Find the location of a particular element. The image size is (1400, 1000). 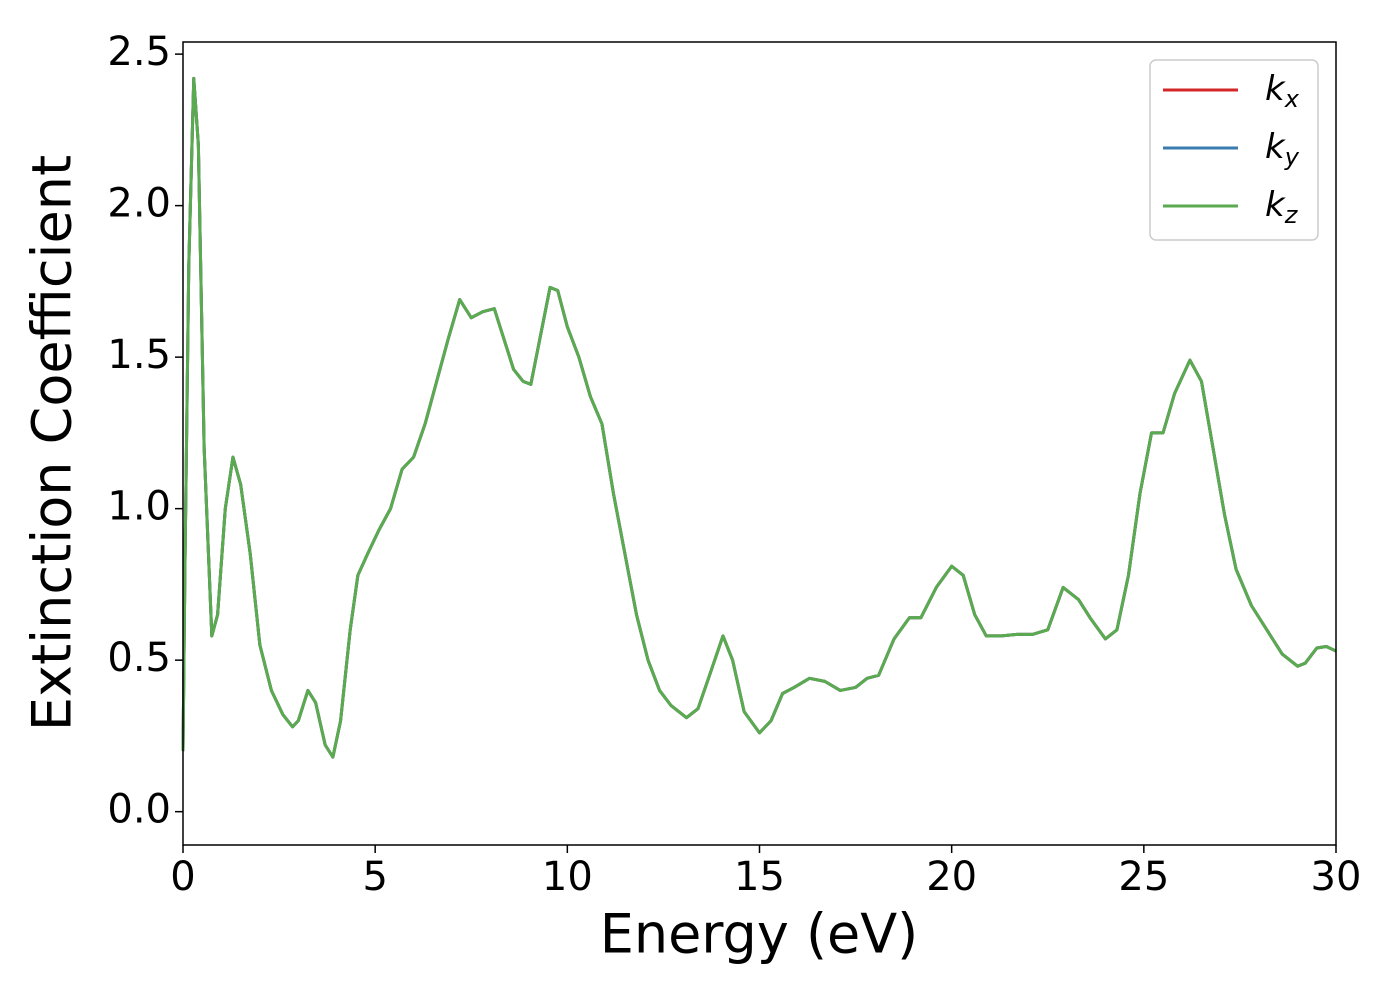

x-tick-label: 20 is located at coordinates (951, 877).